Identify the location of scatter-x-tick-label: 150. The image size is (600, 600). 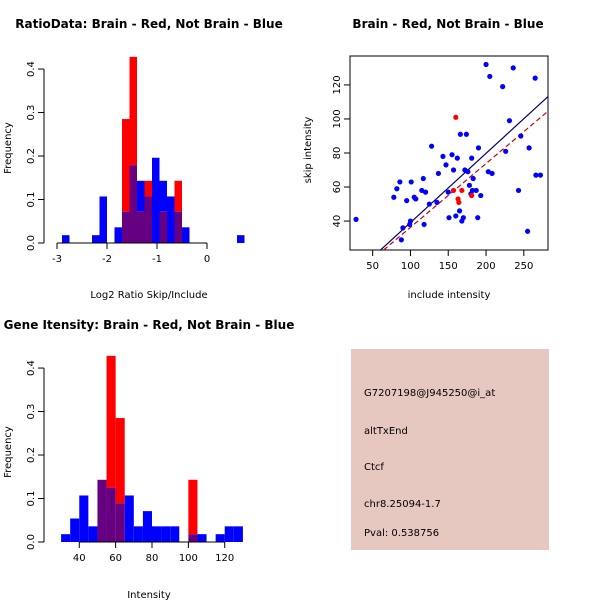
(448, 266).